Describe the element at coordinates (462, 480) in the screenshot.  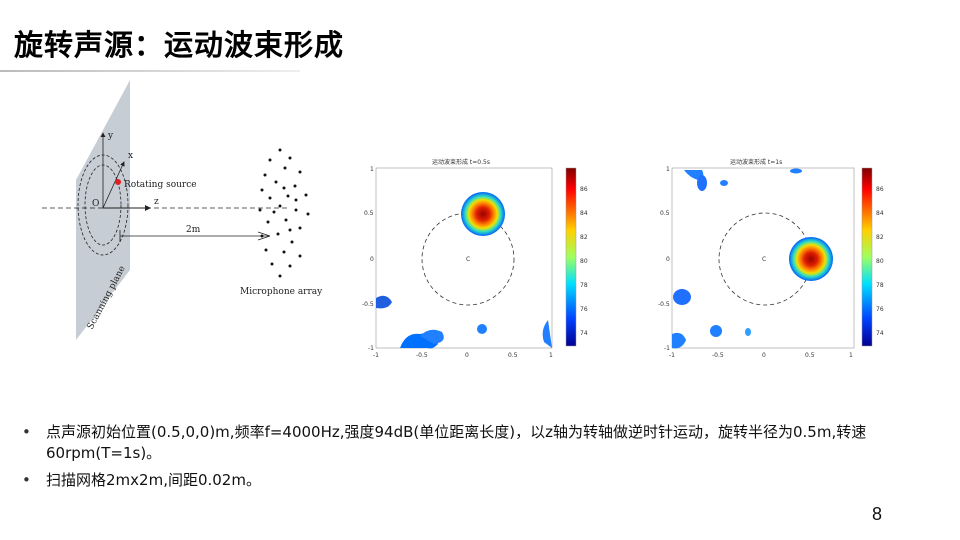
I see `bullet-item: 扫描网格2mx2m,间距0.02m。` at that location.